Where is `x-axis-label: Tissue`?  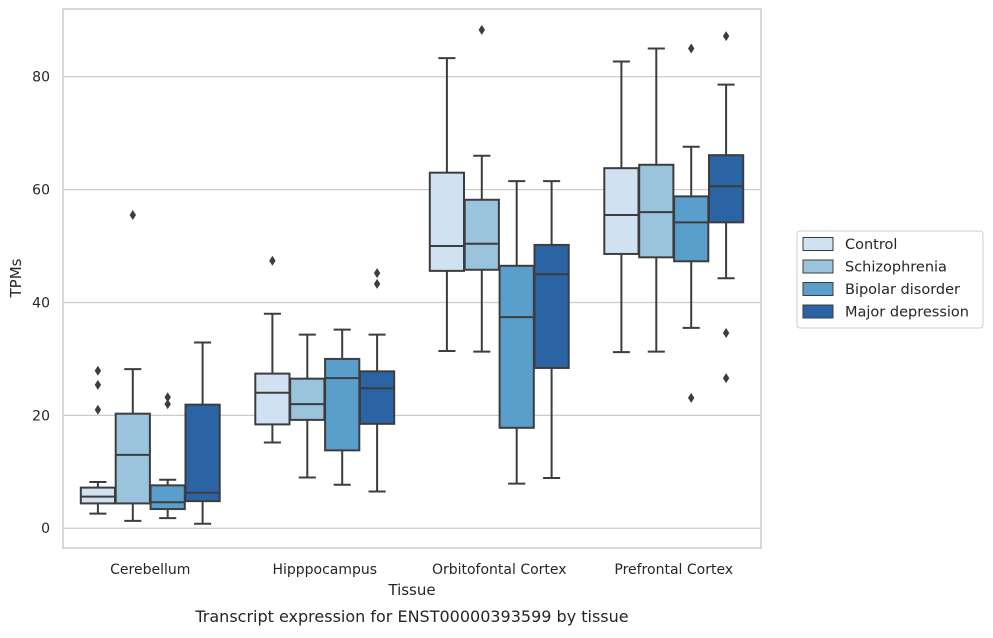
x-axis-label: Tissue is located at coordinates (411, 590).